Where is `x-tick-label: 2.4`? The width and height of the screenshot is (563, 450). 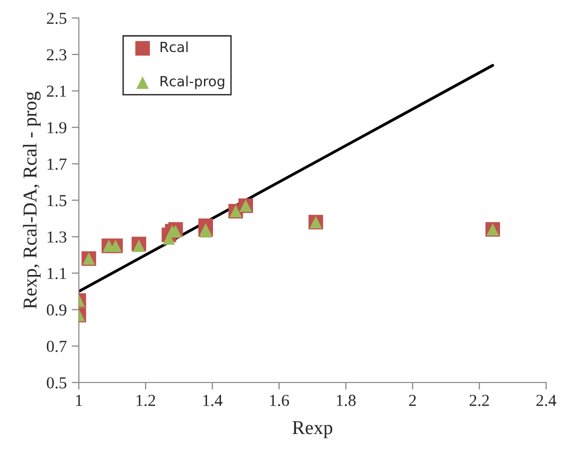
x-tick-label: 2.4 is located at coordinates (546, 400).